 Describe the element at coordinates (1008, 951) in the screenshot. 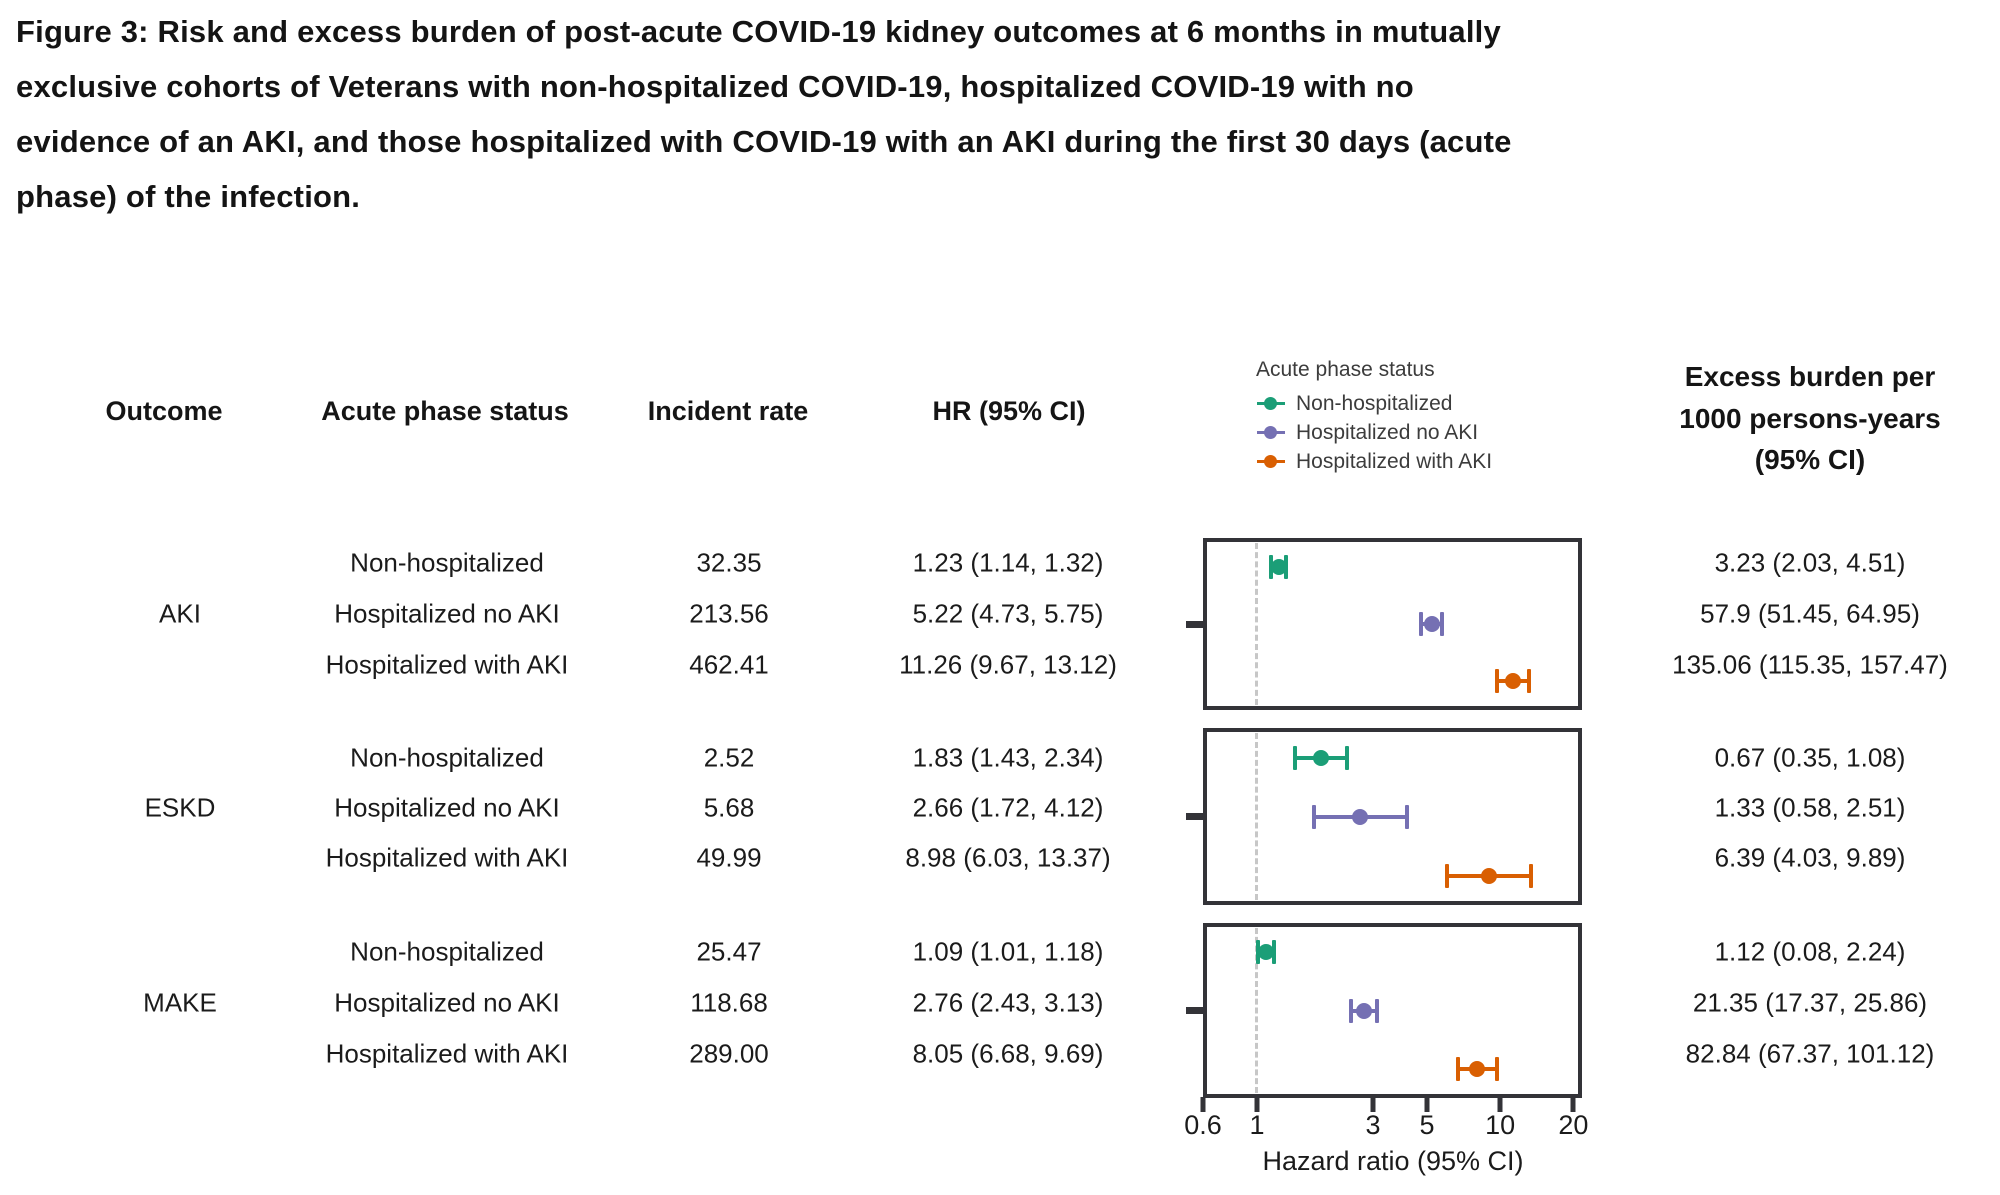

I see `hr-cell: 1.09 (1.01, 1.18)` at that location.